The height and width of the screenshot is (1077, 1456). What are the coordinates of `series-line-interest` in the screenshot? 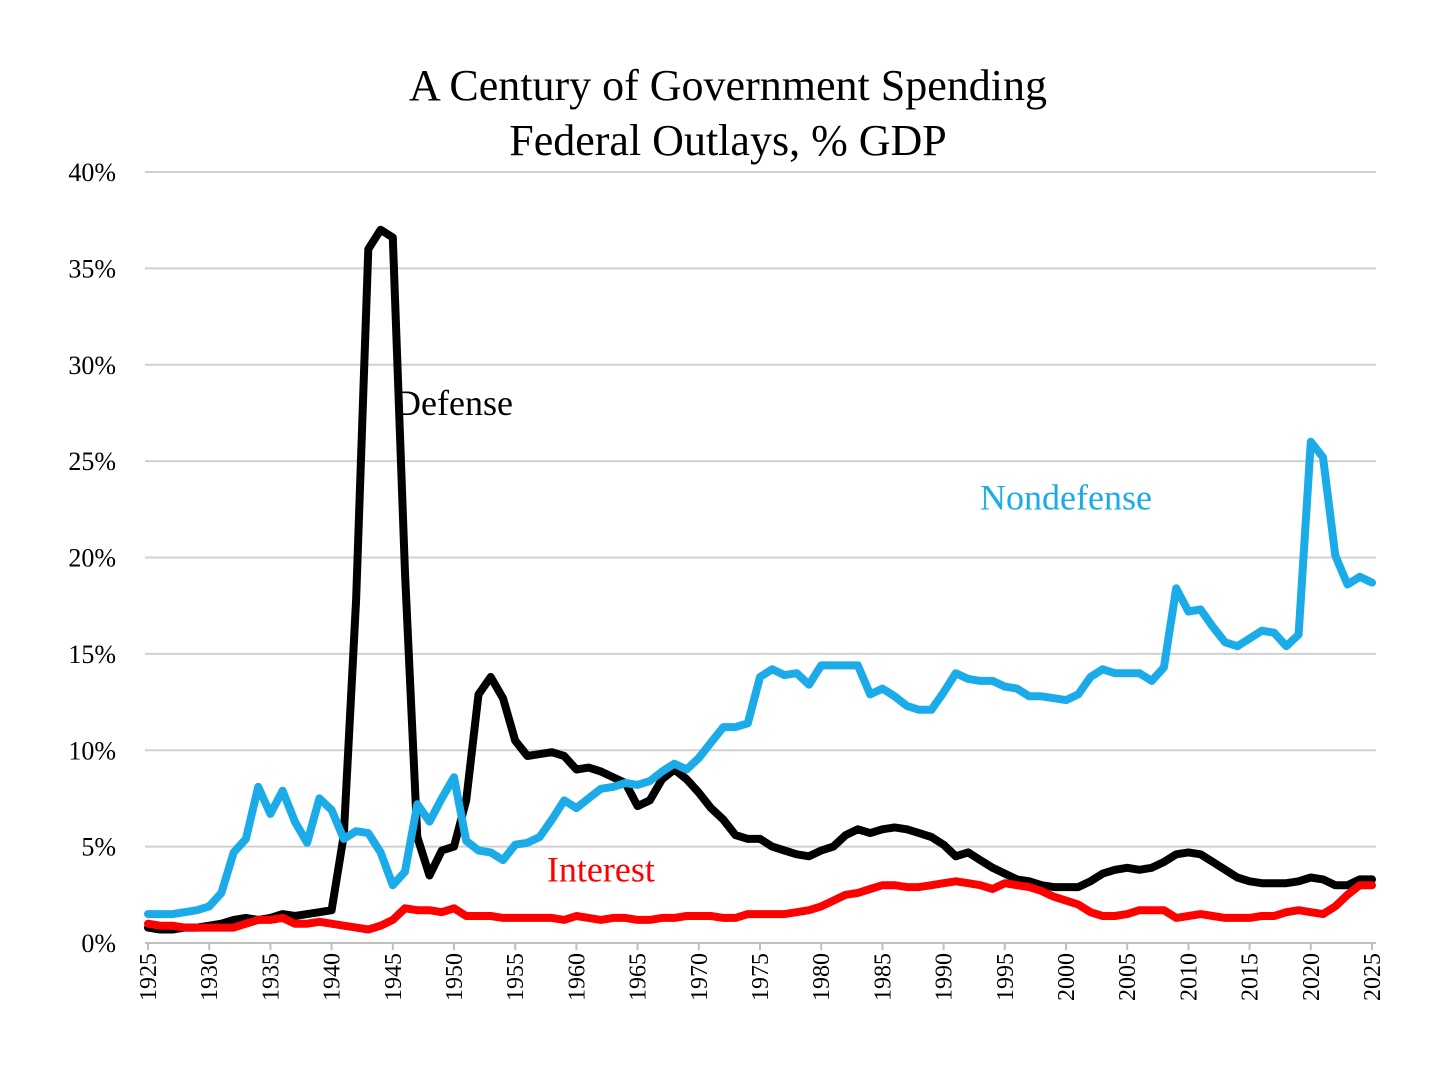 It's located at (760, 905).